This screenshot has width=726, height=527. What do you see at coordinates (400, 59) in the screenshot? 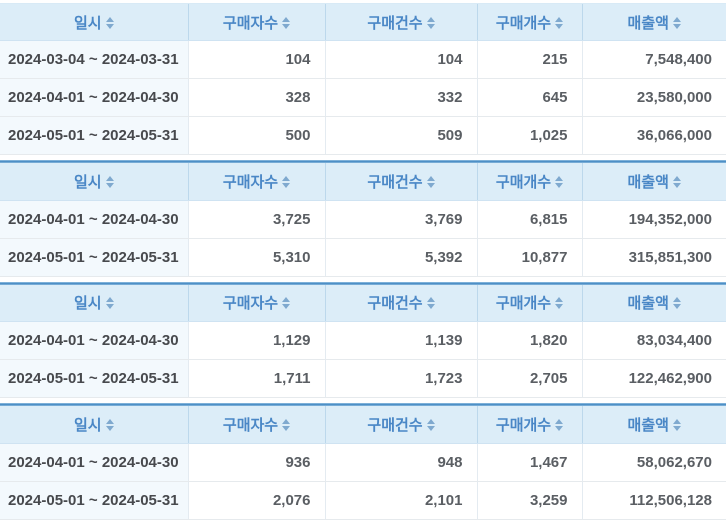
I see `order-count-cell: 104` at bounding box center [400, 59].